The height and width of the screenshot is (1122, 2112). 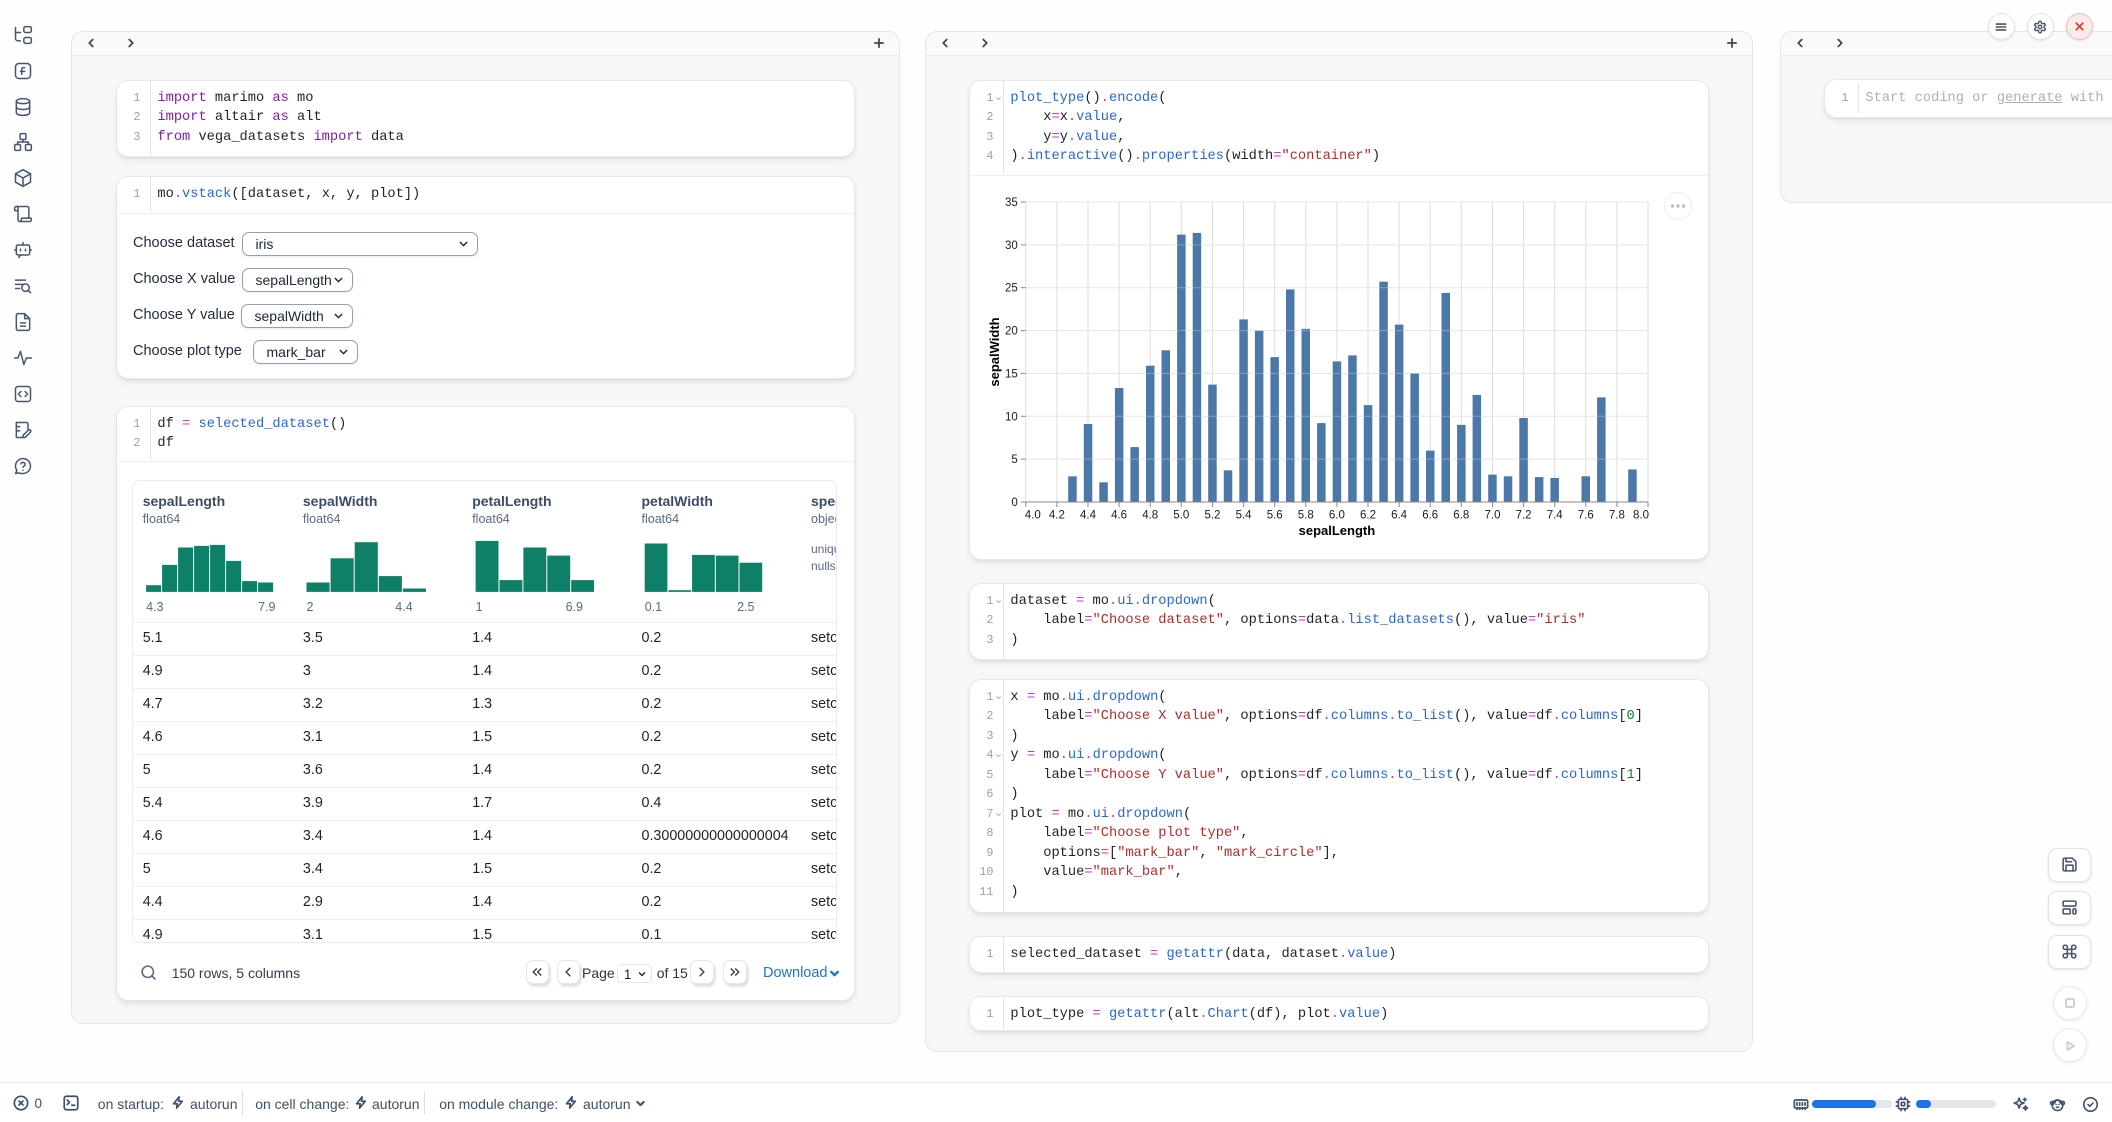 I want to click on svg-text: 25, so click(x=1011, y=289).